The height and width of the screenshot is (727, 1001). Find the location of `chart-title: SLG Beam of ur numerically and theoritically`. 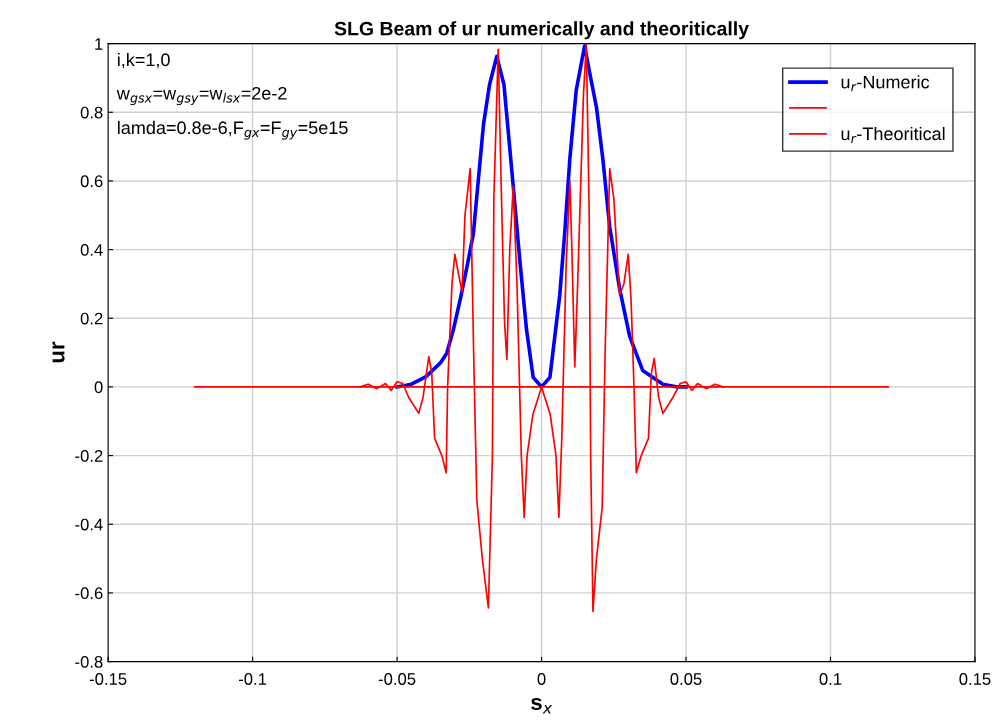

chart-title: SLG Beam of ur numerically and theoritically is located at coordinates (541, 30).